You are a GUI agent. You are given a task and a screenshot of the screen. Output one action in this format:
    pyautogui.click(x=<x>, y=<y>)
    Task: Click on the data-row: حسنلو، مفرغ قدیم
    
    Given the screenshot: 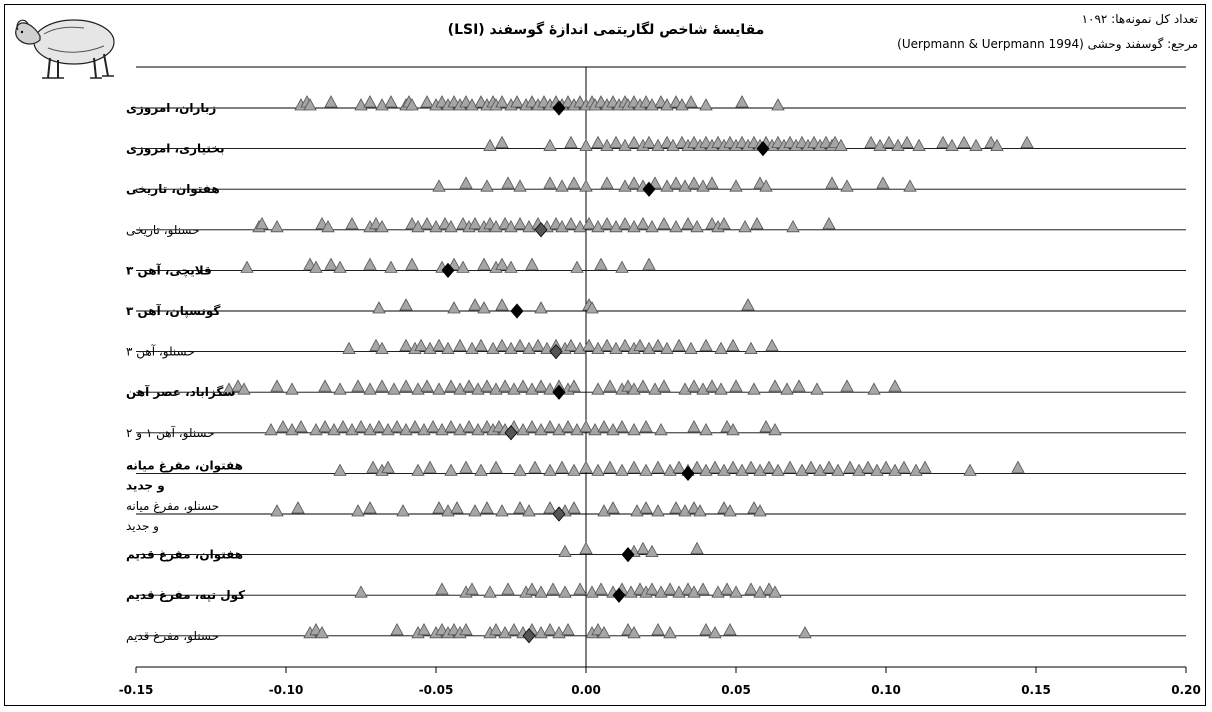 What is the action you would take?
    pyautogui.click(x=656, y=633)
    